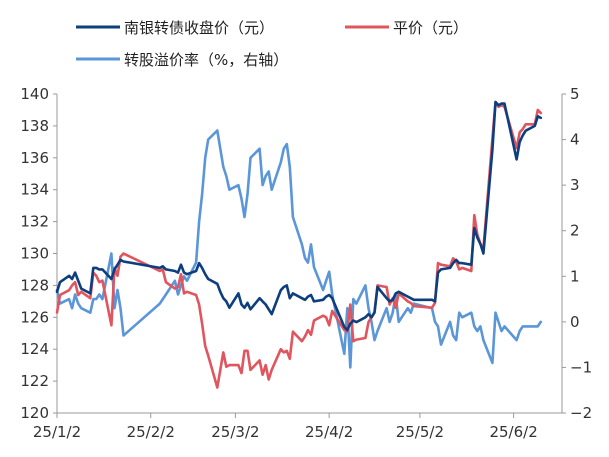  I want to click on x-tick-label: 25/4/2, so click(329, 432).